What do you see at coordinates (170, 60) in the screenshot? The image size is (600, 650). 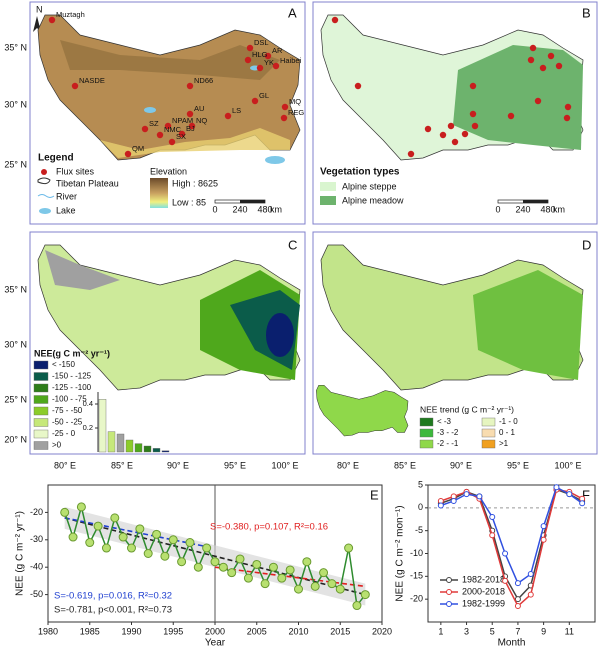 I see `highland` at bounding box center [170, 60].